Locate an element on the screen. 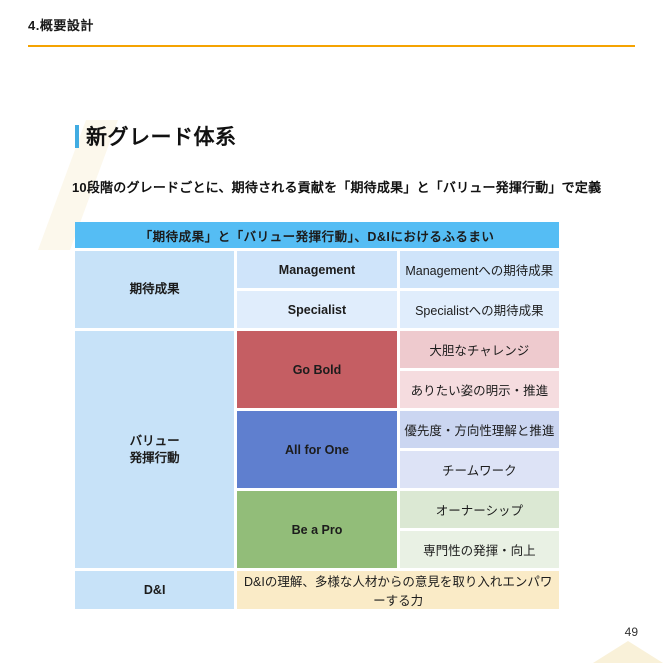  desc-be-a-pro-2: 専門性の発揮・向上 is located at coordinates (479, 549).